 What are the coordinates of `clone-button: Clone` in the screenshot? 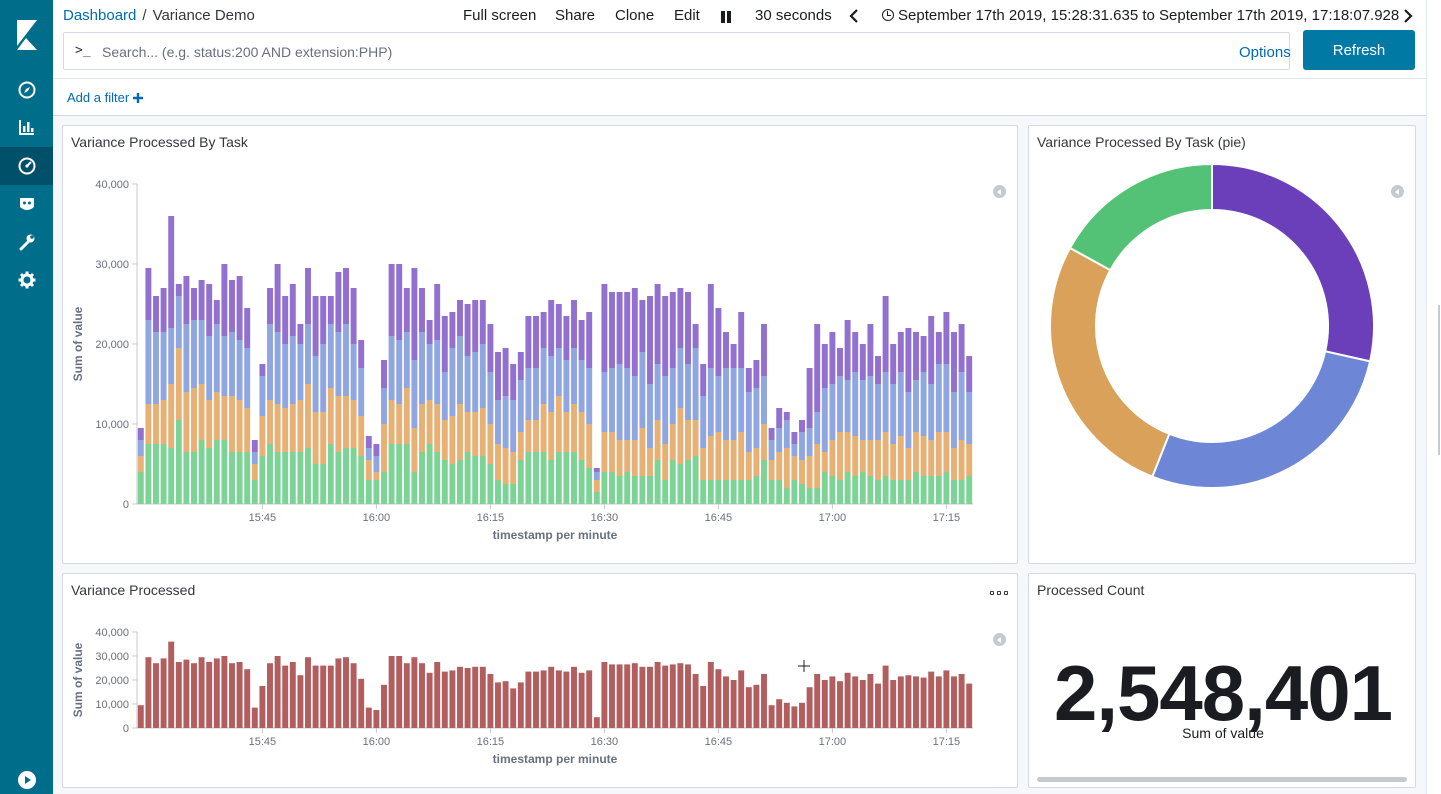 It's located at (635, 15).